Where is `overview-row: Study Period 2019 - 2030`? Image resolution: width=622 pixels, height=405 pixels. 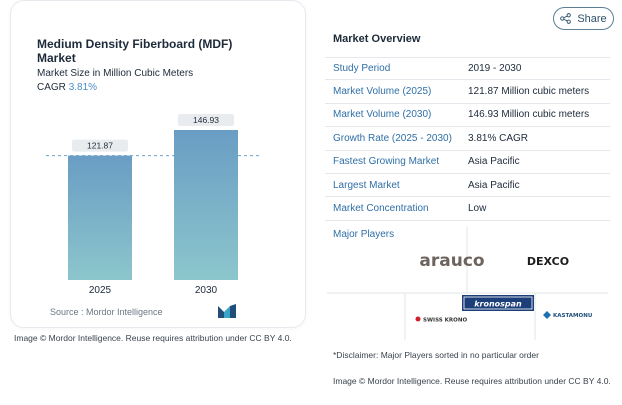 overview-row: Study Period 2019 - 2030 is located at coordinates (467, 69).